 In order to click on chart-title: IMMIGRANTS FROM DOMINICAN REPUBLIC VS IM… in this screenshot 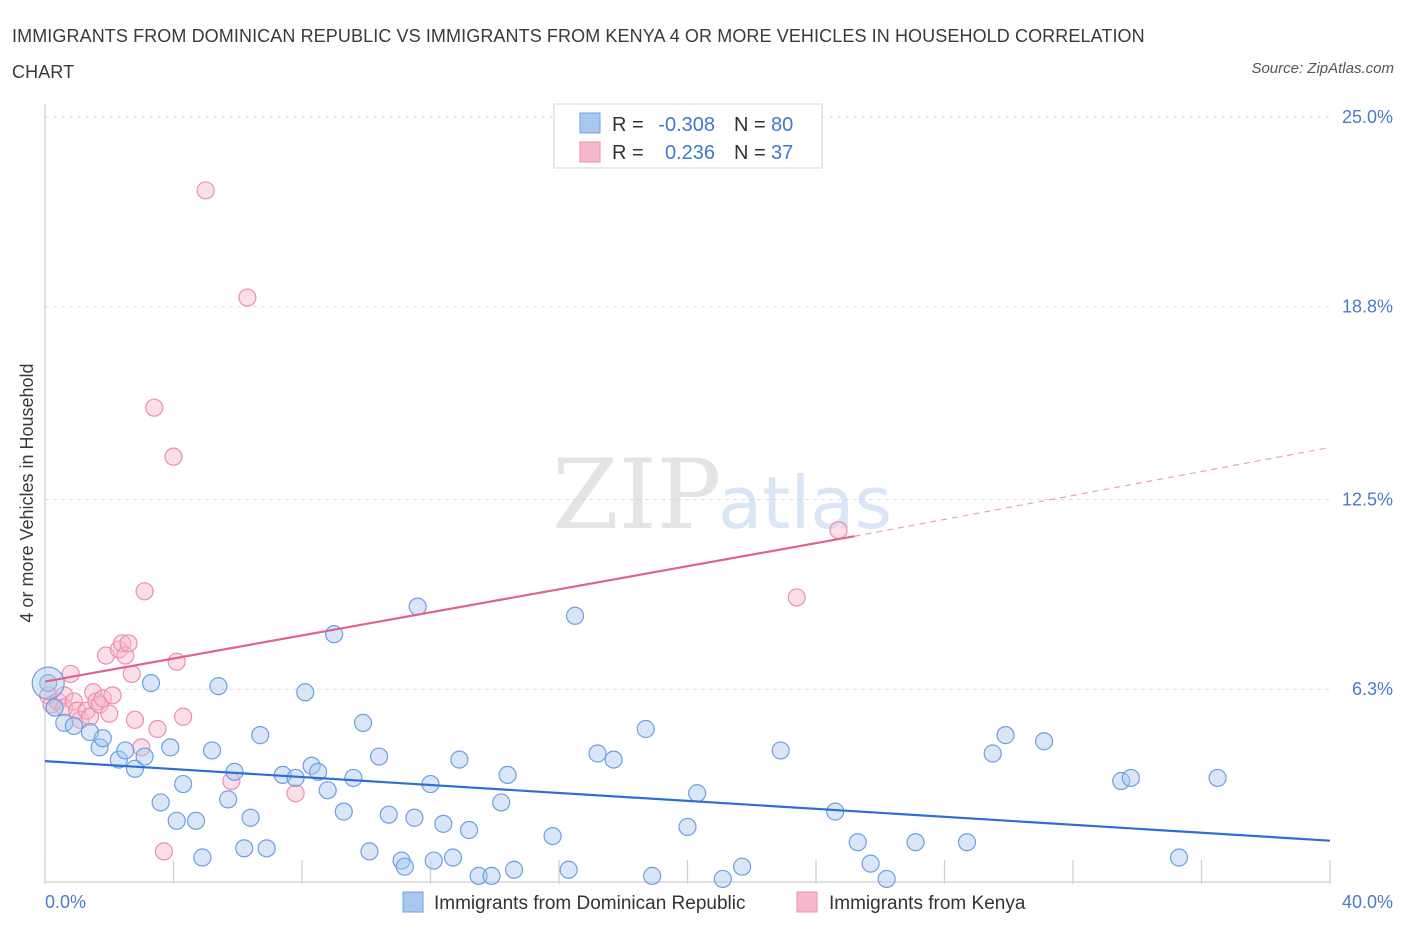, I will do `click(578, 54)`.